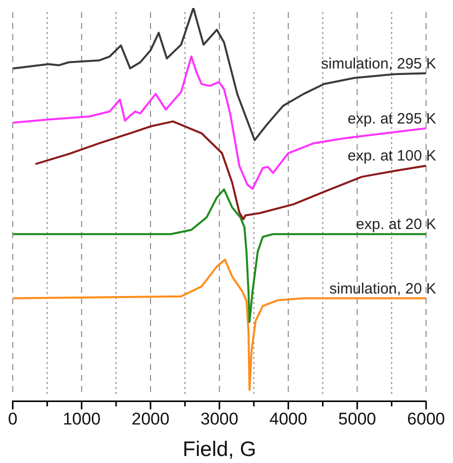 Image resolution: width=453 pixels, height=463 pixels. Describe the element at coordinates (81, 418) in the screenshot. I see `x-tick-label: 1000` at that location.